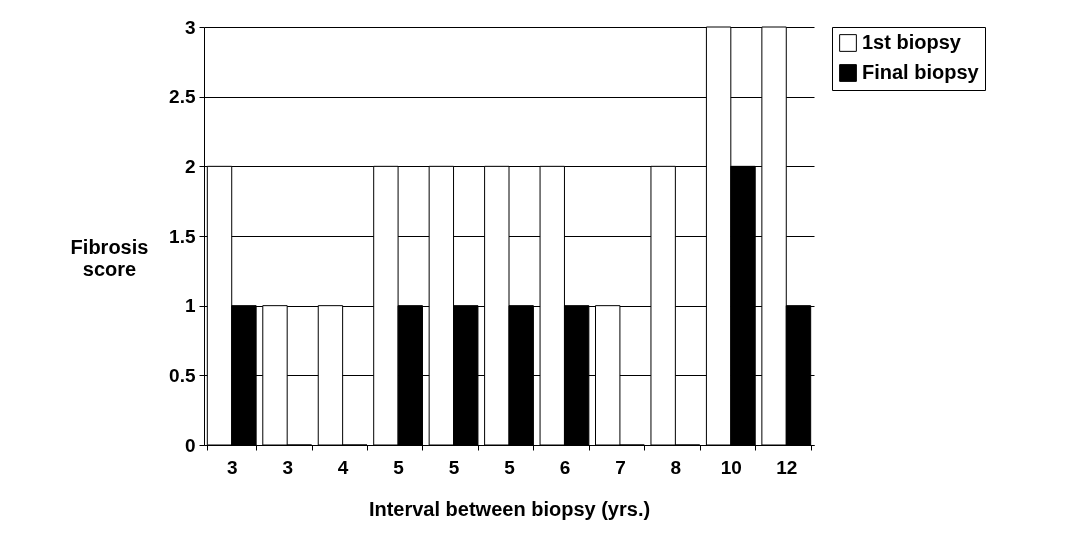  What do you see at coordinates (787, 467) in the screenshot?
I see `x-tick-label: 12` at bounding box center [787, 467].